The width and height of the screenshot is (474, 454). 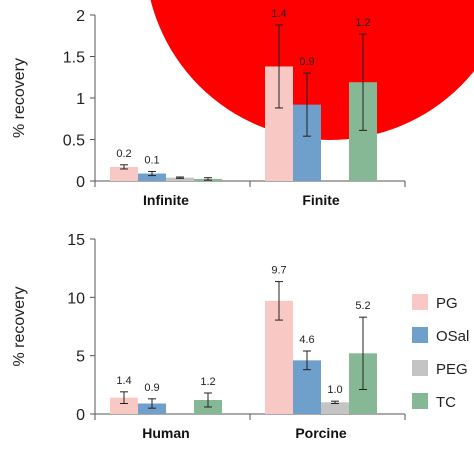 What do you see at coordinates (80, 357) in the screenshot?
I see `y-tick-label: 5` at bounding box center [80, 357].